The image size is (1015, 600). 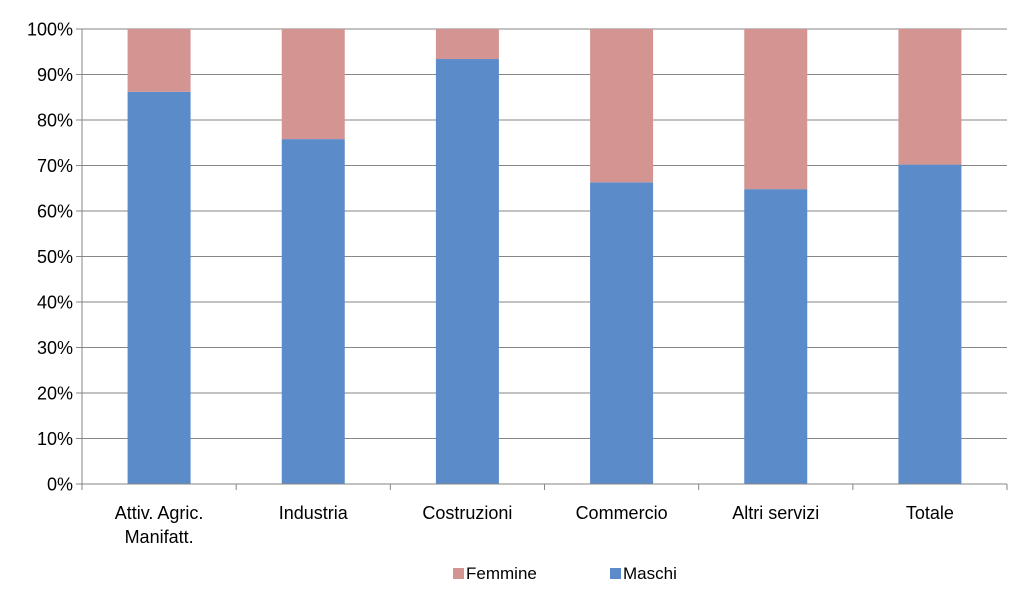 I want to click on y-tick-label: 80%, so click(x=55, y=121).